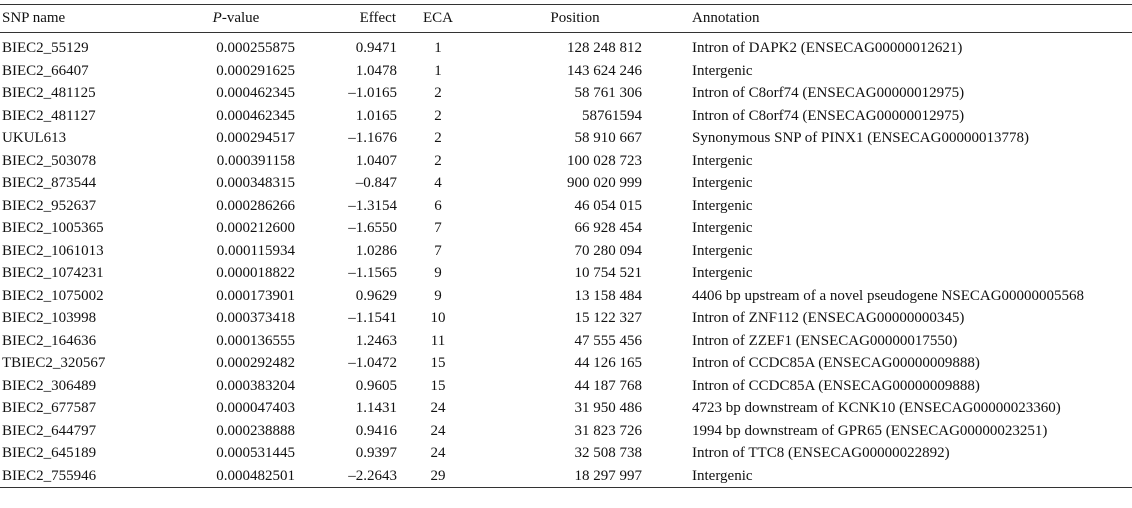 The width and height of the screenshot is (1132, 508). What do you see at coordinates (77, 18) in the screenshot?
I see `header-snp-name: SNP name` at bounding box center [77, 18].